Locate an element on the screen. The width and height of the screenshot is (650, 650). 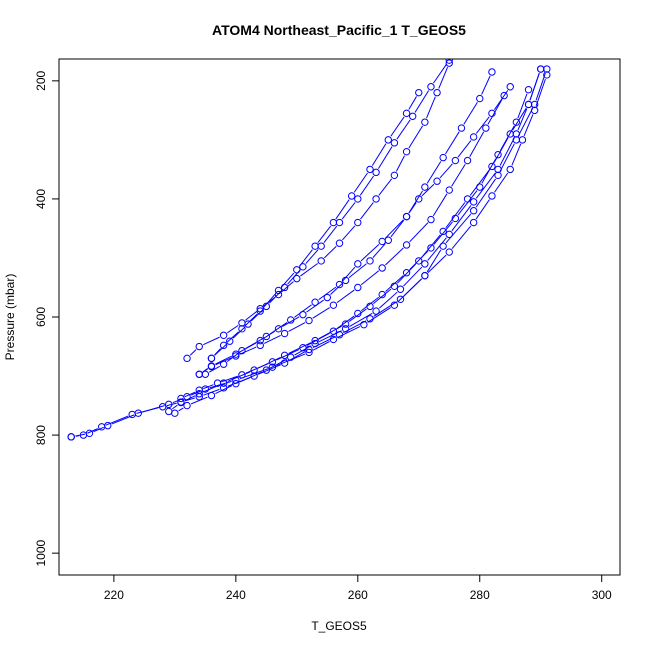
y-tick-label: 800 is located at coordinates (41, 435).